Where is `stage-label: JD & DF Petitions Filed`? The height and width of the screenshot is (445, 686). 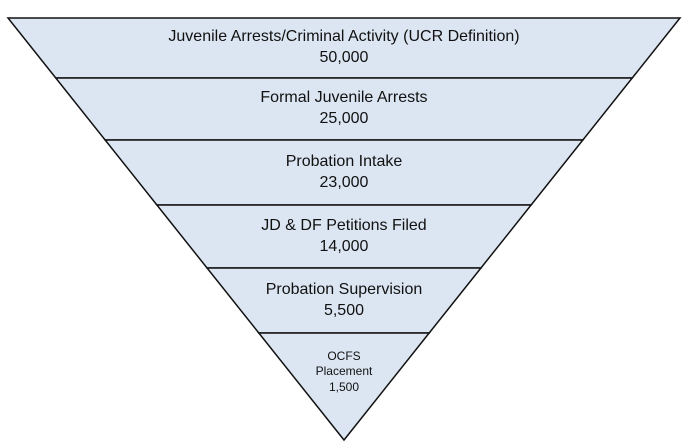
stage-label: JD & DF Petitions Filed is located at coordinates (344, 225).